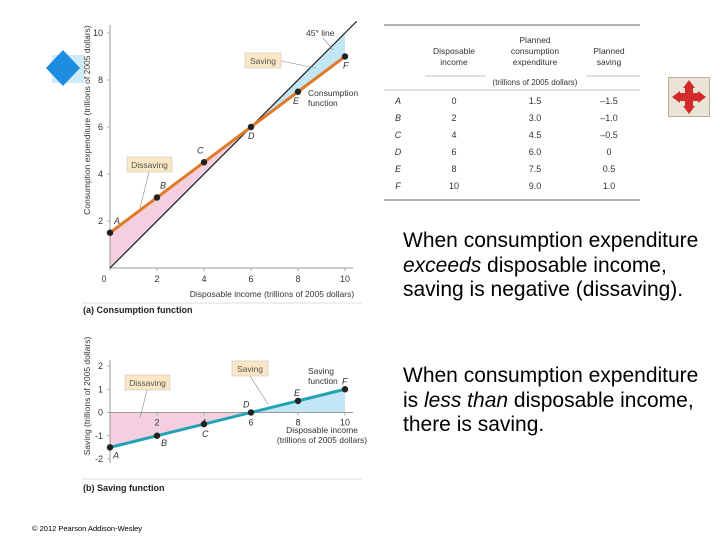  Describe the element at coordinates (609, 101) in the screenshot. I see `table-cell: –1.5` at that location.